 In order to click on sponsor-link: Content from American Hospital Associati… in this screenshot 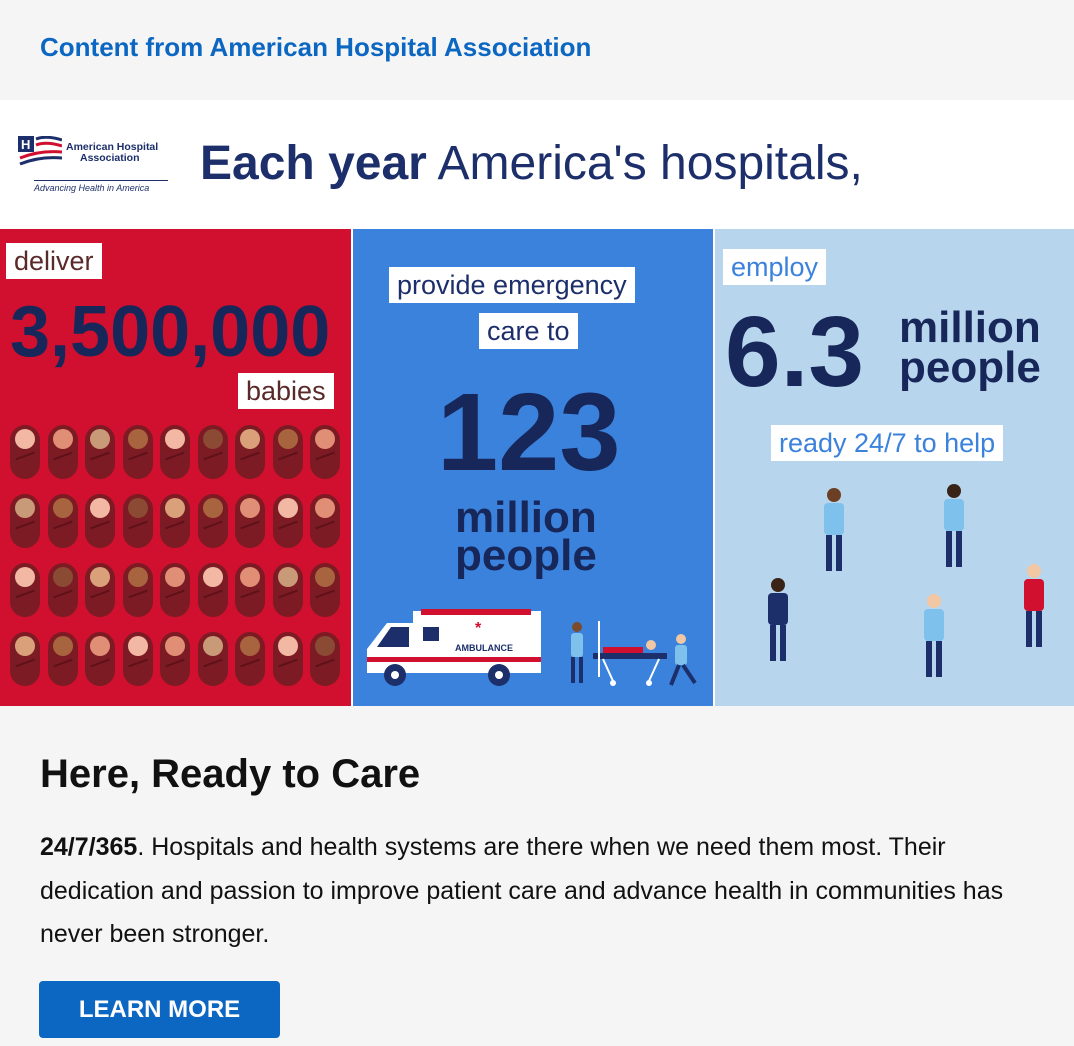, I will do `click(316, 47)`.